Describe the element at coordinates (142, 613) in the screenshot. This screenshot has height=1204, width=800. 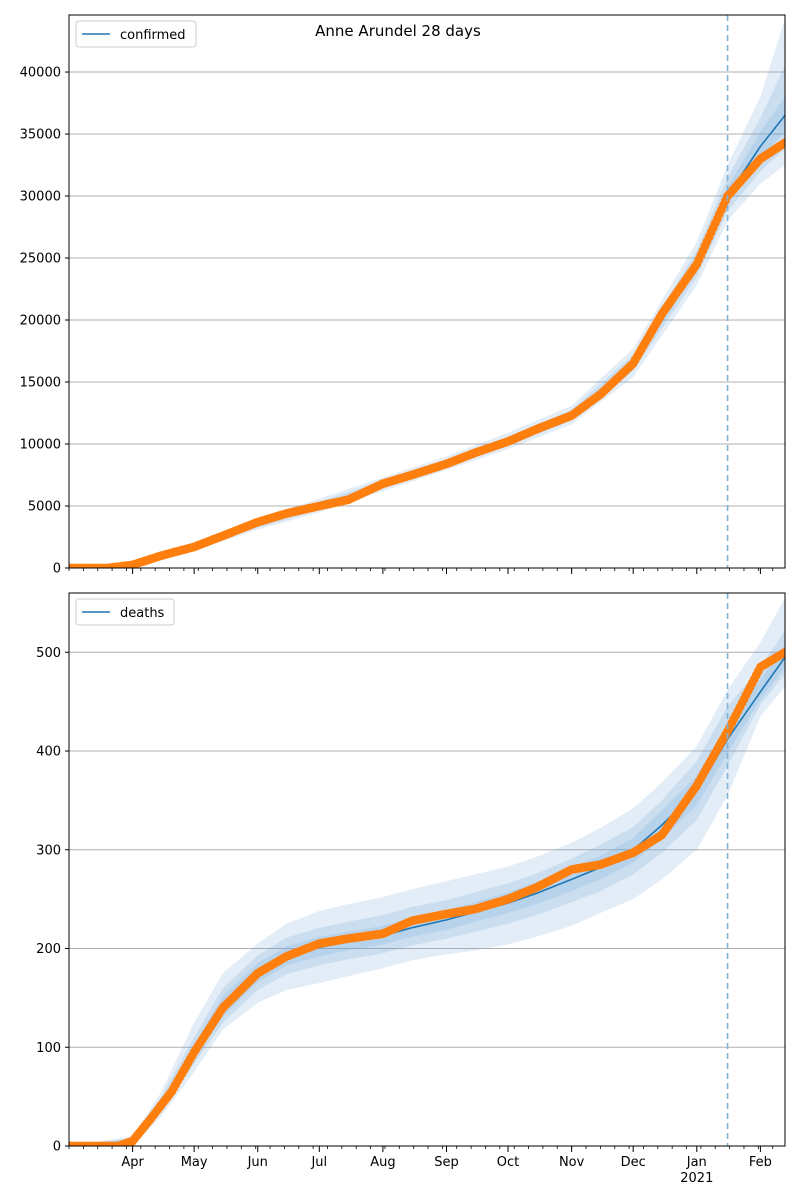
I see `deaths-legend-label: deaths` at that location.